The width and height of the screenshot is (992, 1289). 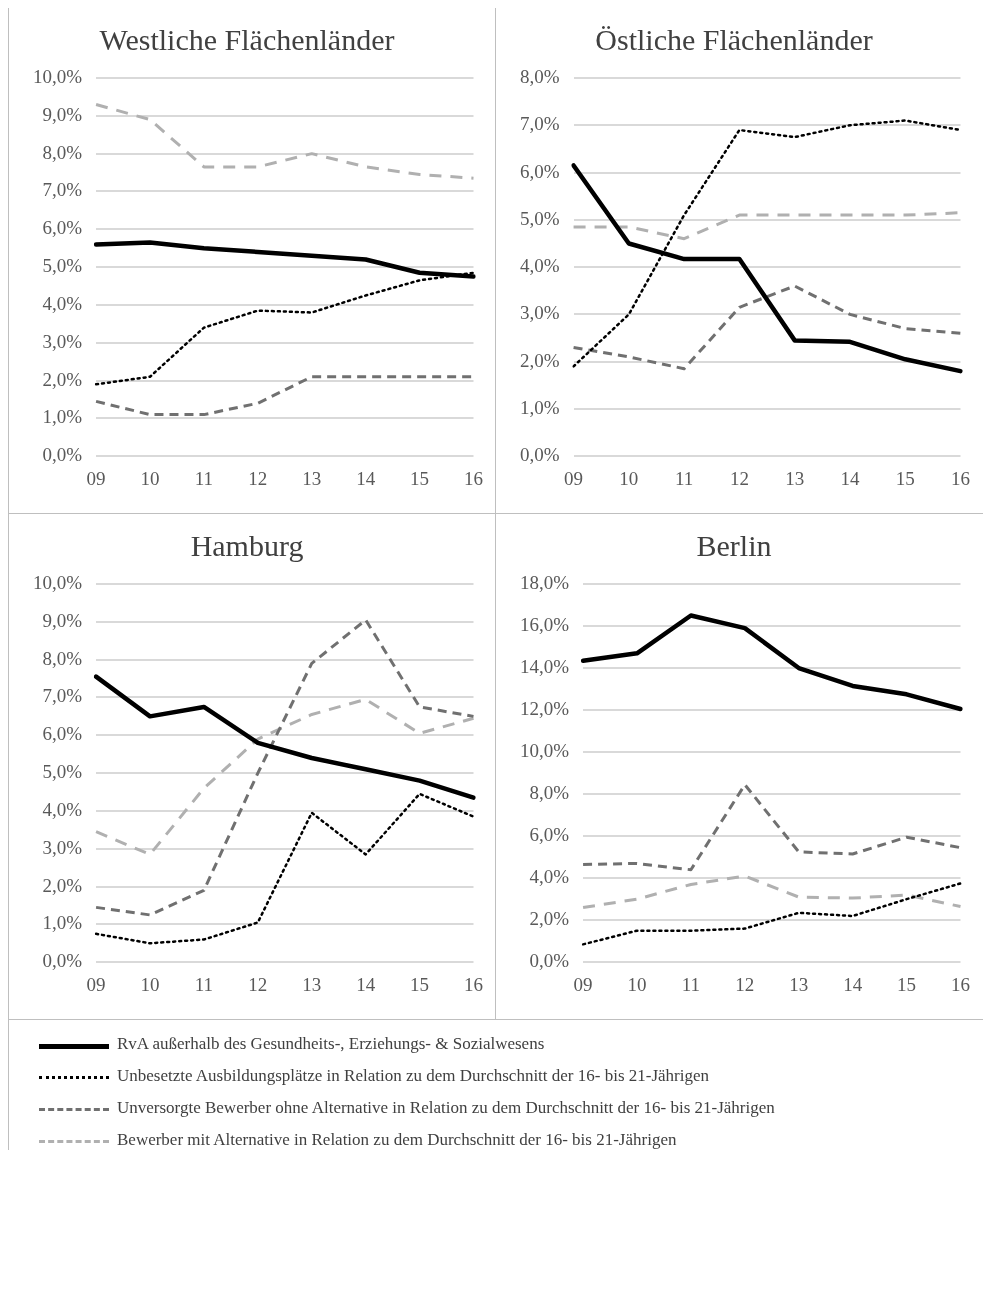 What do you see at coordinates (247, 545) in the screenshot?
I see `chart-title: Hamburg` at bounding box center [247, 545].